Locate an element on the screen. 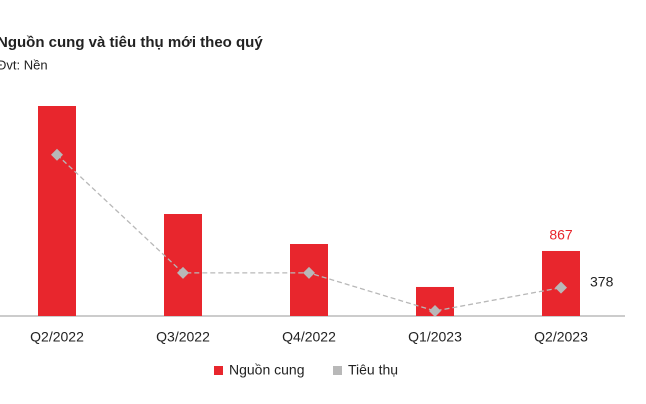  legend-label: Tiêu thụ is located at coordinates (373, 370).